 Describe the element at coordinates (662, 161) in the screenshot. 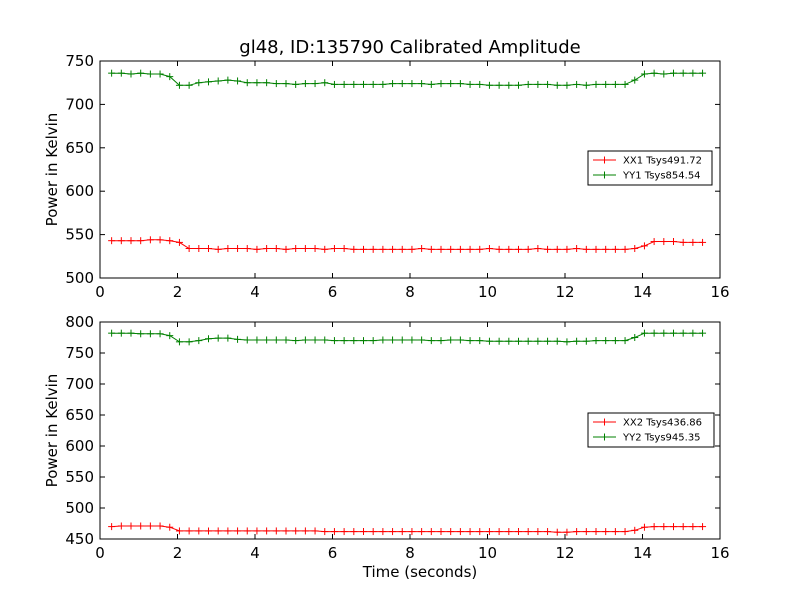

I see `legend-label: XX1 Tsys491.72` at that location.